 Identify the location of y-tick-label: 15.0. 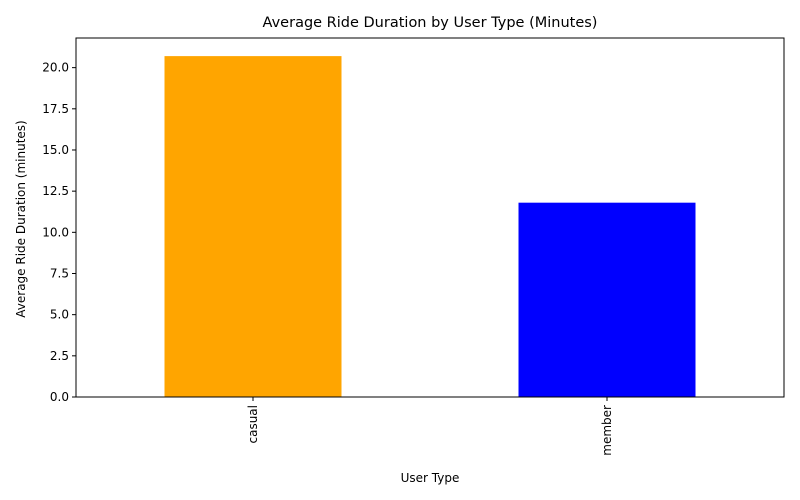
(55, 150).